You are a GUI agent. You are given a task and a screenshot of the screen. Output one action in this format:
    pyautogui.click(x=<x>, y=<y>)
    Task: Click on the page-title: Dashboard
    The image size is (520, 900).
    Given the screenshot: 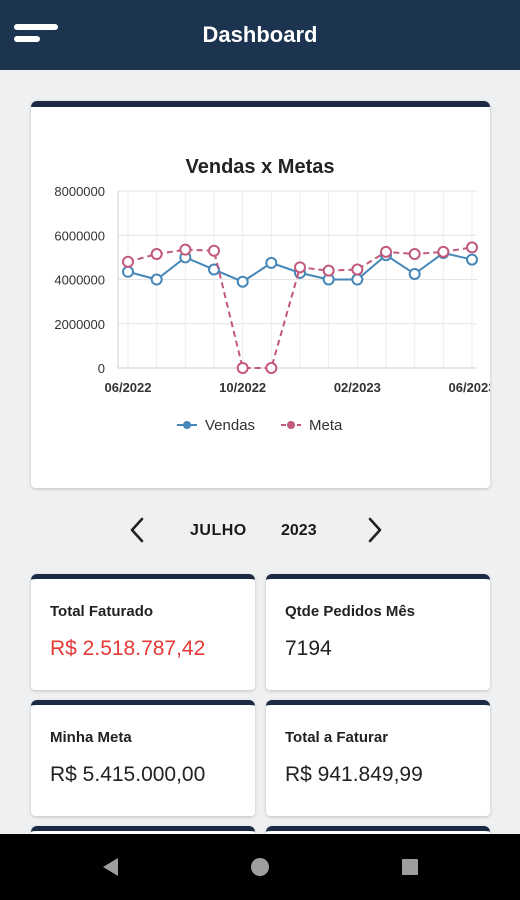 What is the action you would take?
    pyautogui.click(x=260, y=34)
    